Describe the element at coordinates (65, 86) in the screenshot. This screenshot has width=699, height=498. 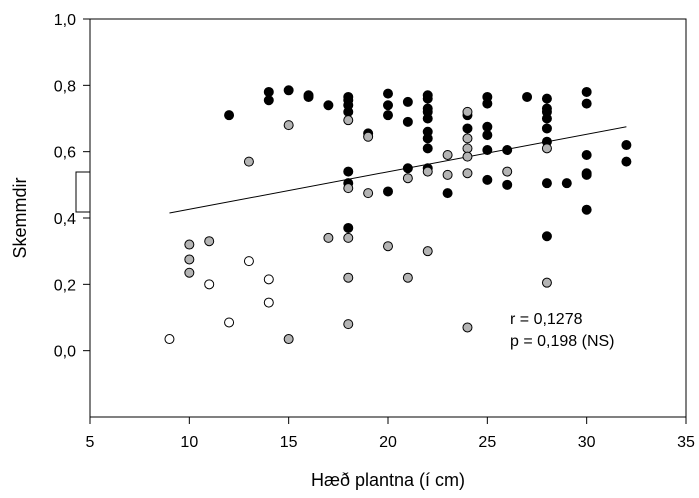
I see `y-tick-label: 0,8` at that location.